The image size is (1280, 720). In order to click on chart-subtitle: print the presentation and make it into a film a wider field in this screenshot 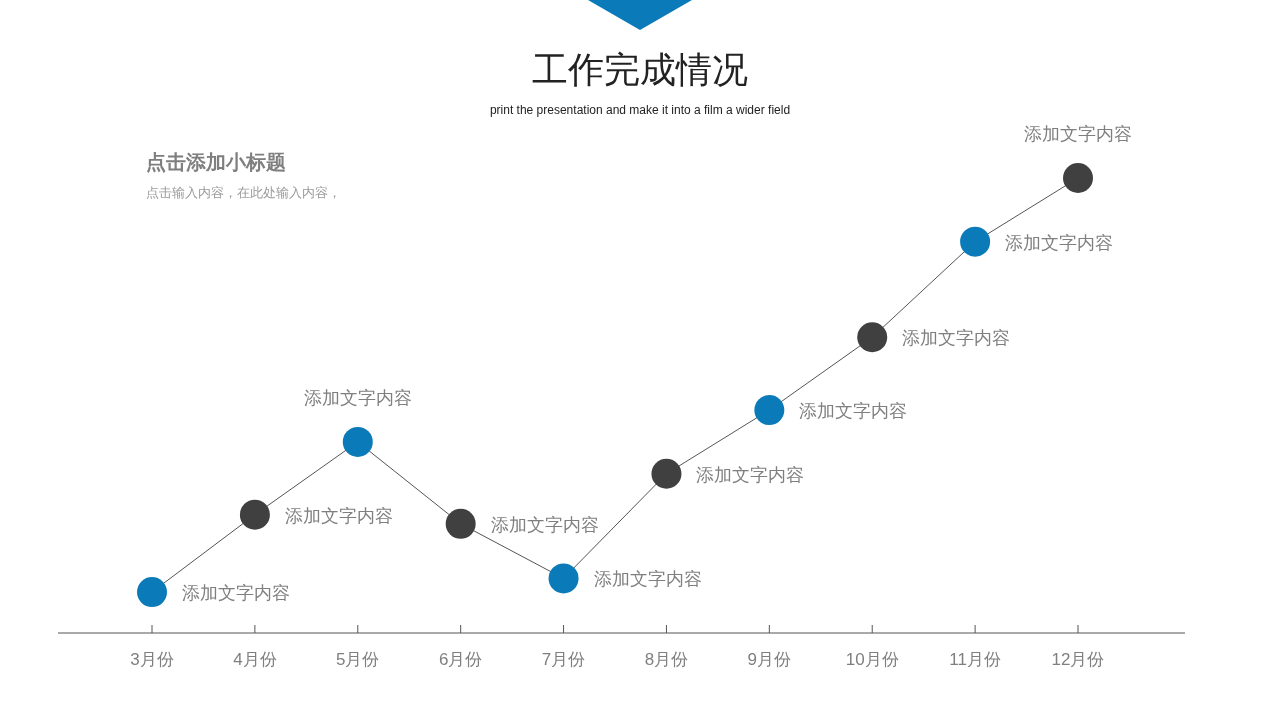, I will do `click(640, 110)`.